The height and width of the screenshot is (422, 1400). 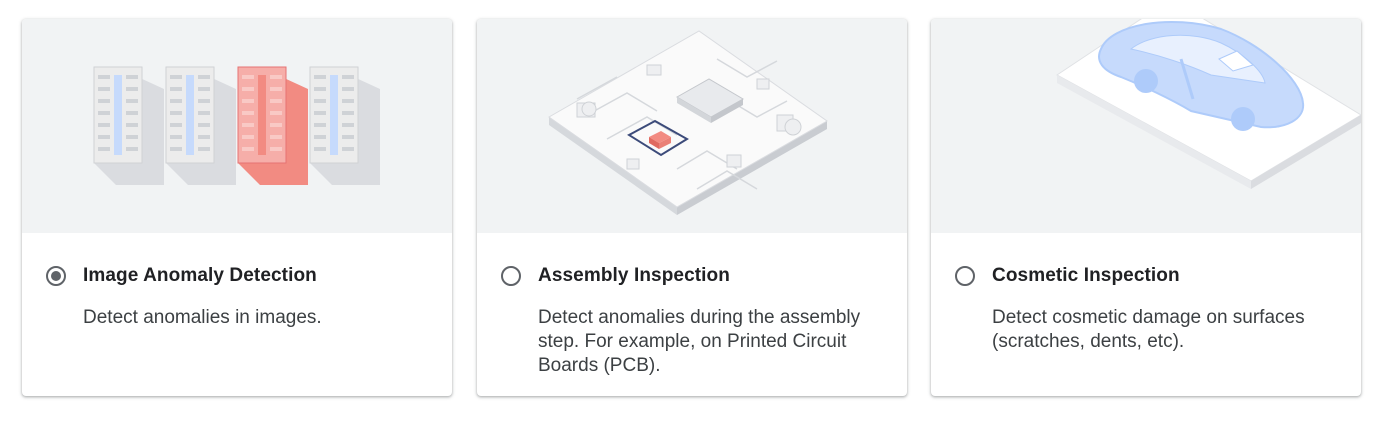 I want to click on option-title: Image Anomaly Detection, so click(x=200, y=275).